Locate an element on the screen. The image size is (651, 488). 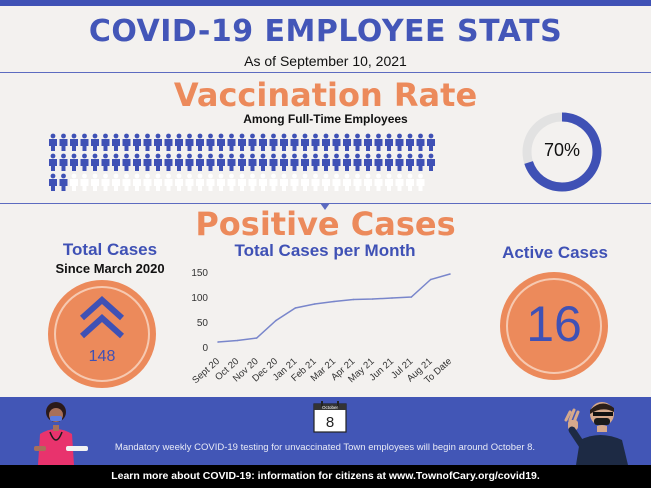
top-frame-bar is located at coordinates (325, 3).